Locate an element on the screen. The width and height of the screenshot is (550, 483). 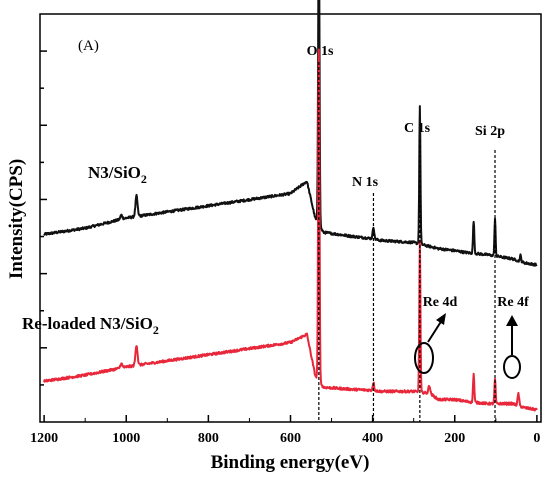
panel-label: (A) is located at coordinates (88, 46).